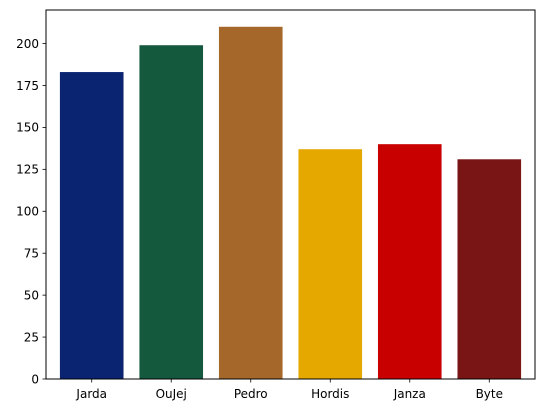 This screenshot has height=413, width=552. I want to click on y-axis: 0 25 50 75 100 125 150 175 200, so click(31, 211).